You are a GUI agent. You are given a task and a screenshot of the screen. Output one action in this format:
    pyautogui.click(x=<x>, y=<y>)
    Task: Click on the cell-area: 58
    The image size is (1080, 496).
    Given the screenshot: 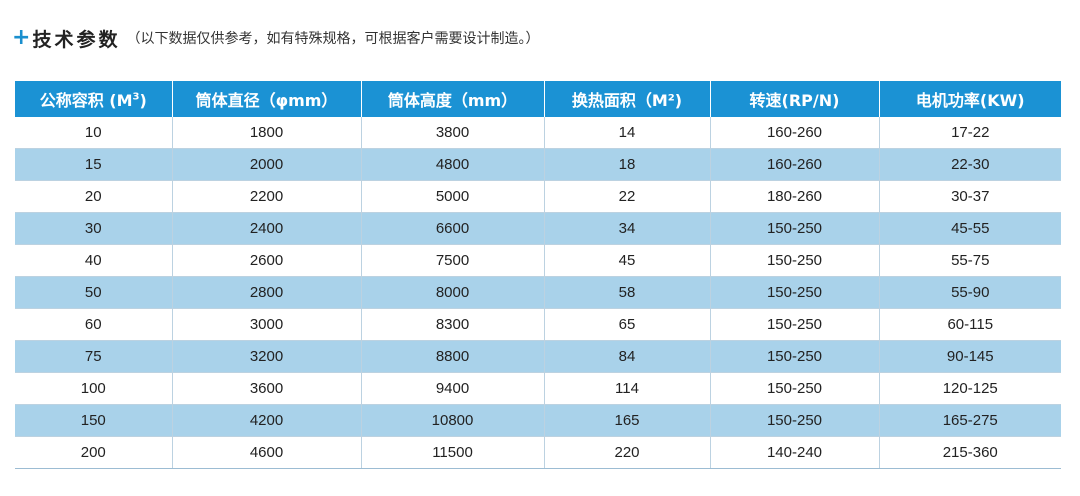 What is the action you would take?
    pyautogui.click(x=626, y=292)
    